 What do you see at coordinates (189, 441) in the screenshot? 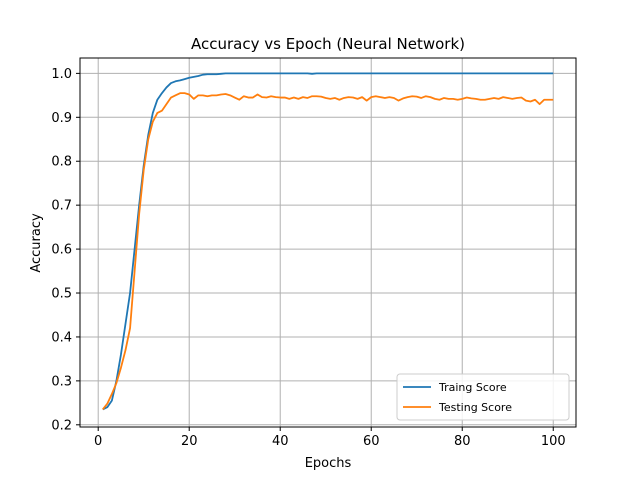
I see `x-tick-label: 20` at bounding box center [189, 441].